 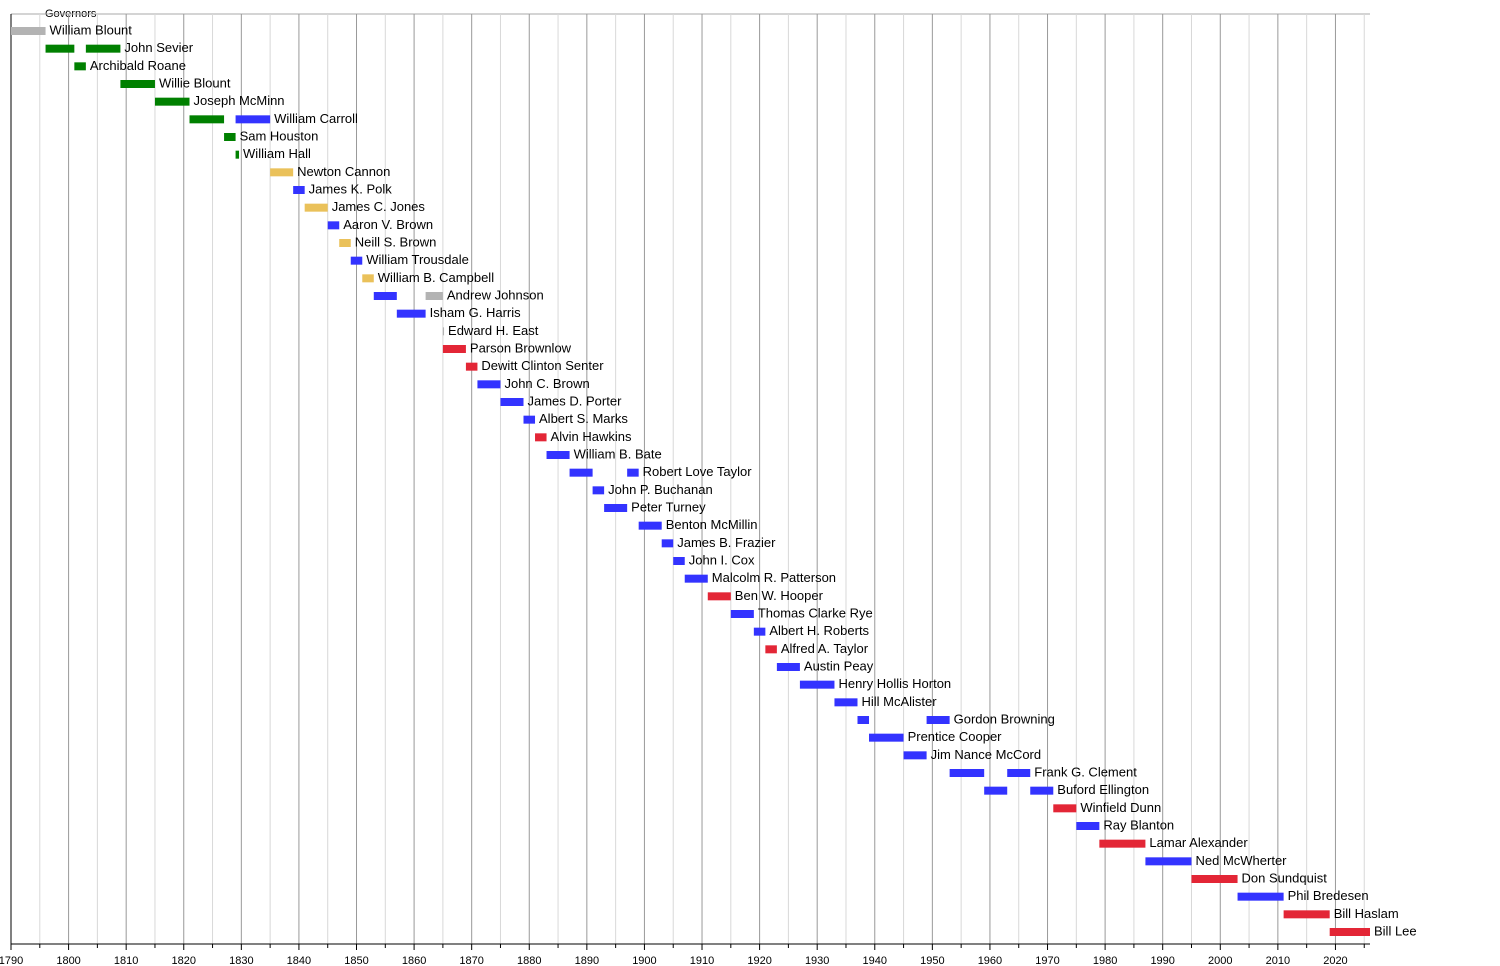 What do you see at coordinates (779, 595) in the screenshot?
I see `governor-label: Ben W. Hooper` at bounding box center [779, 595].